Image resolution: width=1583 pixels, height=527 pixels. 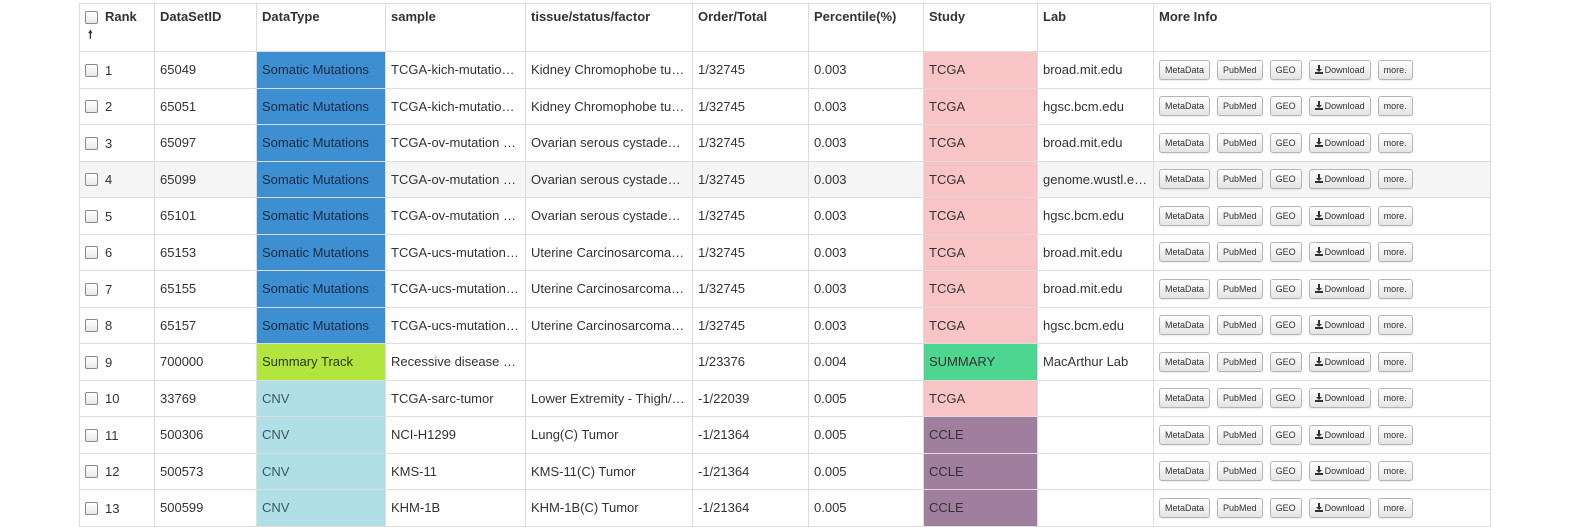 What do you see at coordinates (866, 27) in the screenshot?
I see `header-percentile: Percentile(%)` at bounding box center [866, 27].